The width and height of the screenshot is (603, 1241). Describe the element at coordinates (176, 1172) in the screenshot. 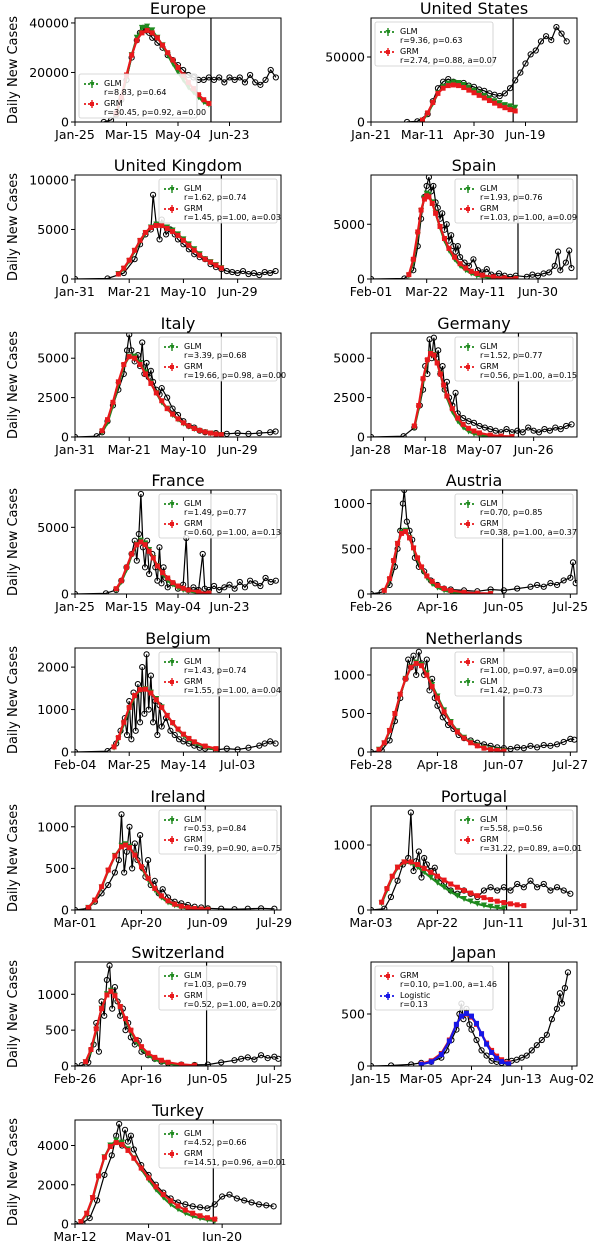

I see `plot-area` at that location.